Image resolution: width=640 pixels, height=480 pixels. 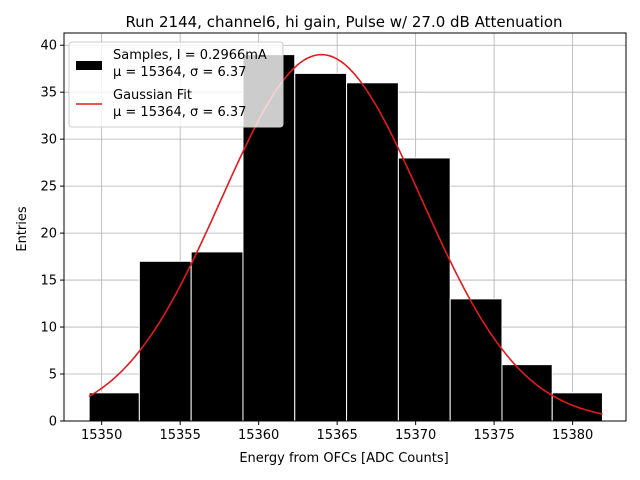 I want to click on x-axis-ticks: 15350 15355 15360 15365 15370 15375 15380, so click(x=337, y=432).